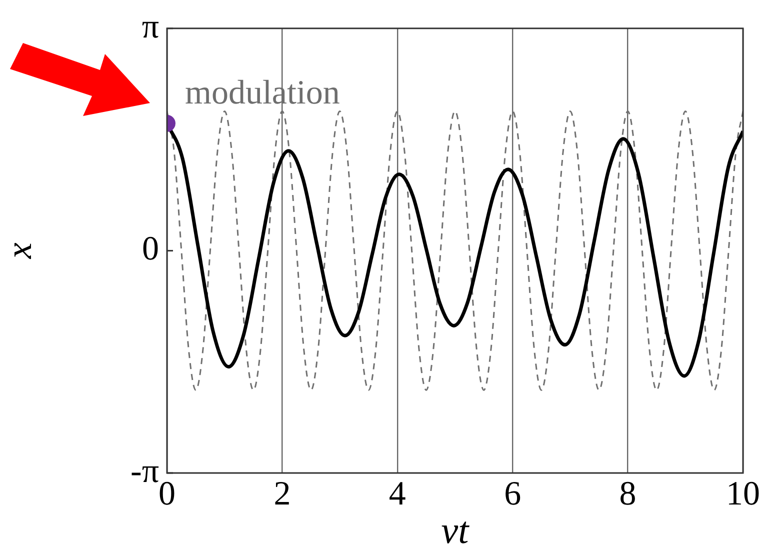  I want to click on x-tick-label: 2, so click(282, 493).